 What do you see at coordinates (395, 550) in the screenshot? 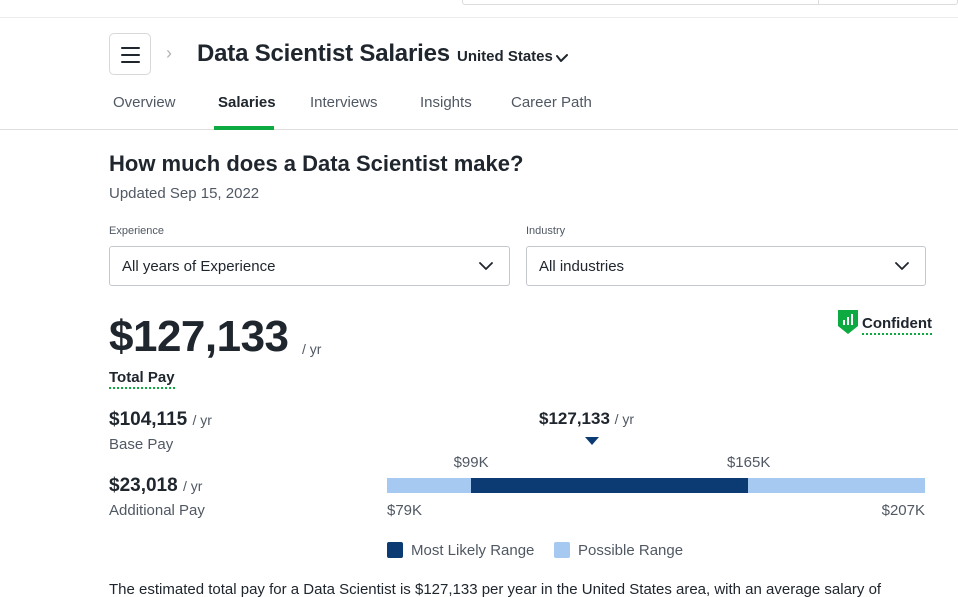
I see `legend-likely-swatch` at bounding box center [395, 550].